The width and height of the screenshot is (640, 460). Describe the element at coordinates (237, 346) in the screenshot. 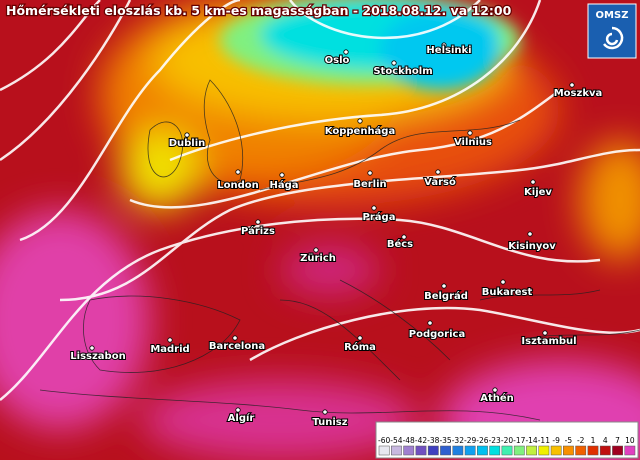

I see `city-label: Barcelona` at that location.